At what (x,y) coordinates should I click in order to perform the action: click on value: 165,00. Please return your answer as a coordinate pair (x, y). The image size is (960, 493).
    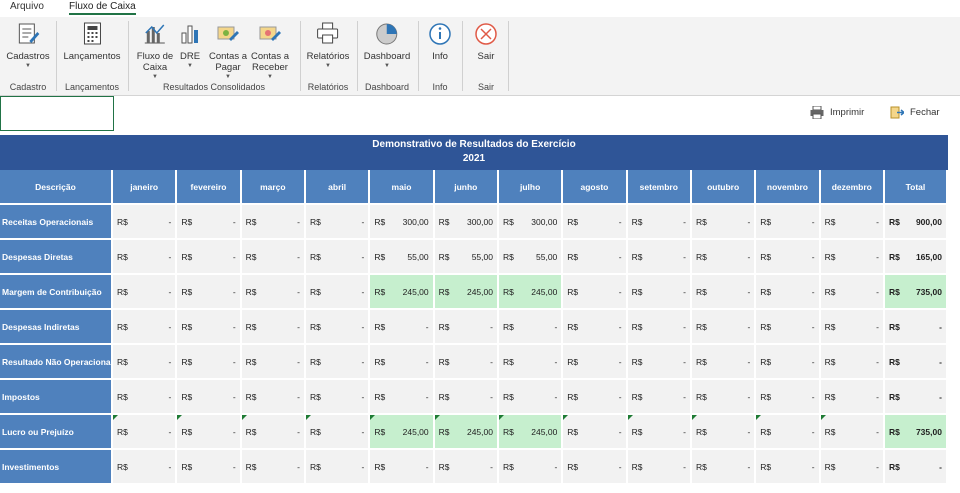
    Looking at the image, I should click on (928, 256).